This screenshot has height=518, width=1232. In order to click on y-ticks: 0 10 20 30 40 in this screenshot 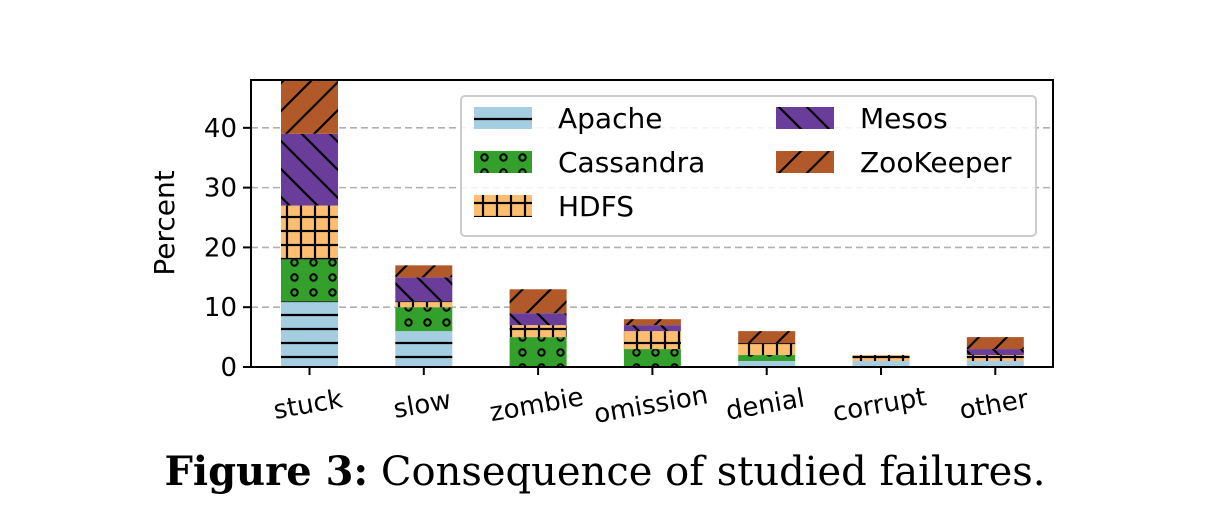, I will do `click(227, 248)`.